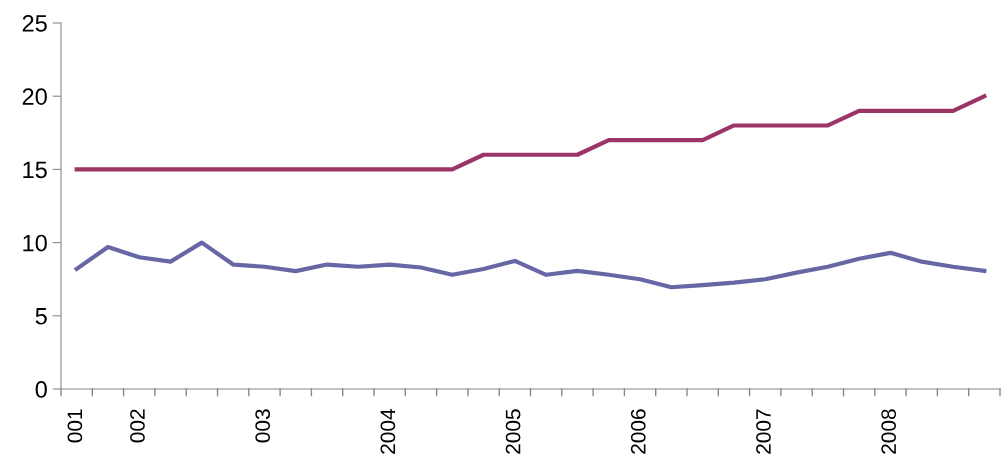 Image resolution: width=1001 pixels, height=465 pixels. I want to click on y-tick-label: 10, so click(35, 243).